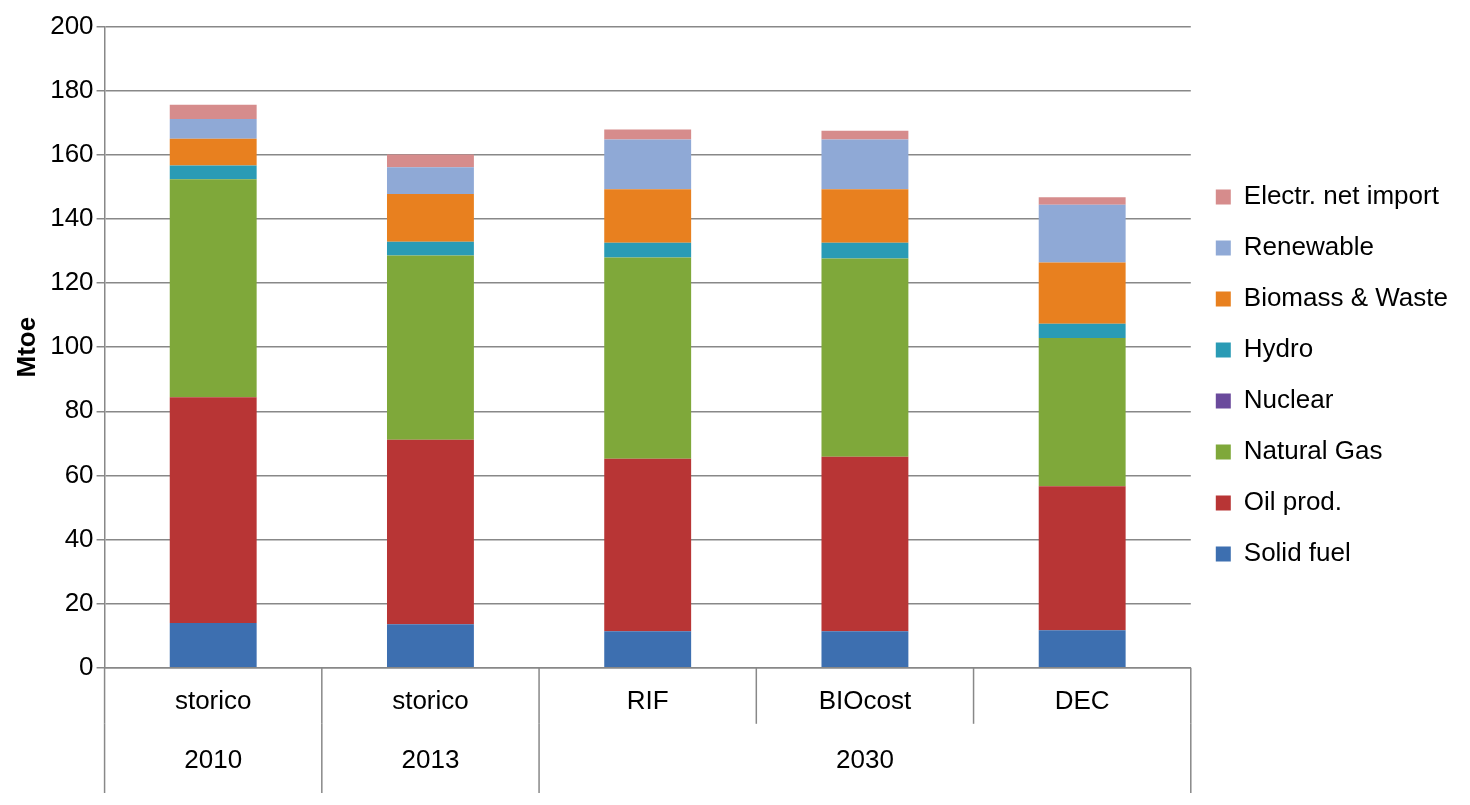  I want to click on y-tick-label: 0, so click(86, 665).